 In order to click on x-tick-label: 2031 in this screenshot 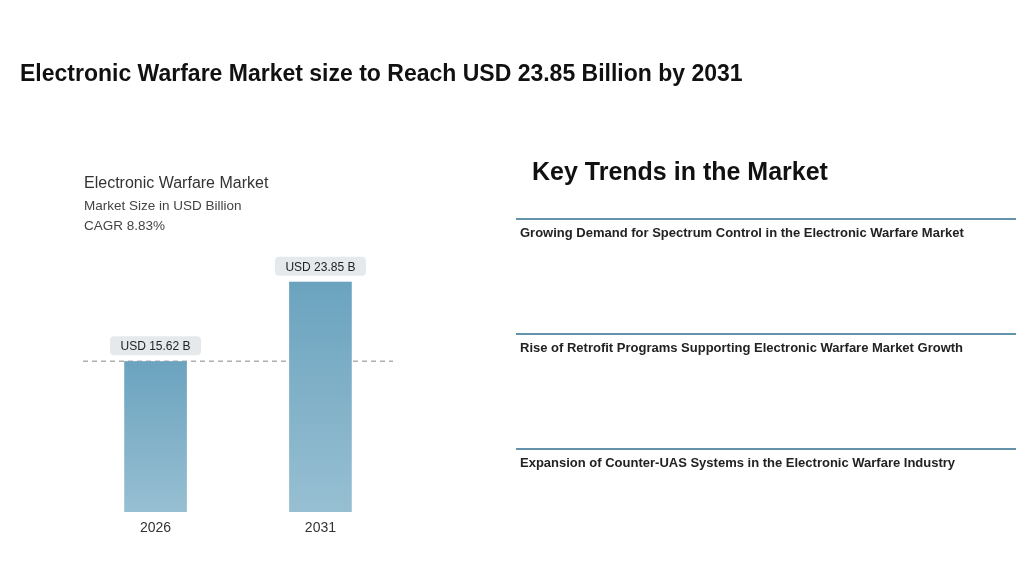, I will do `click(320, 527)`.